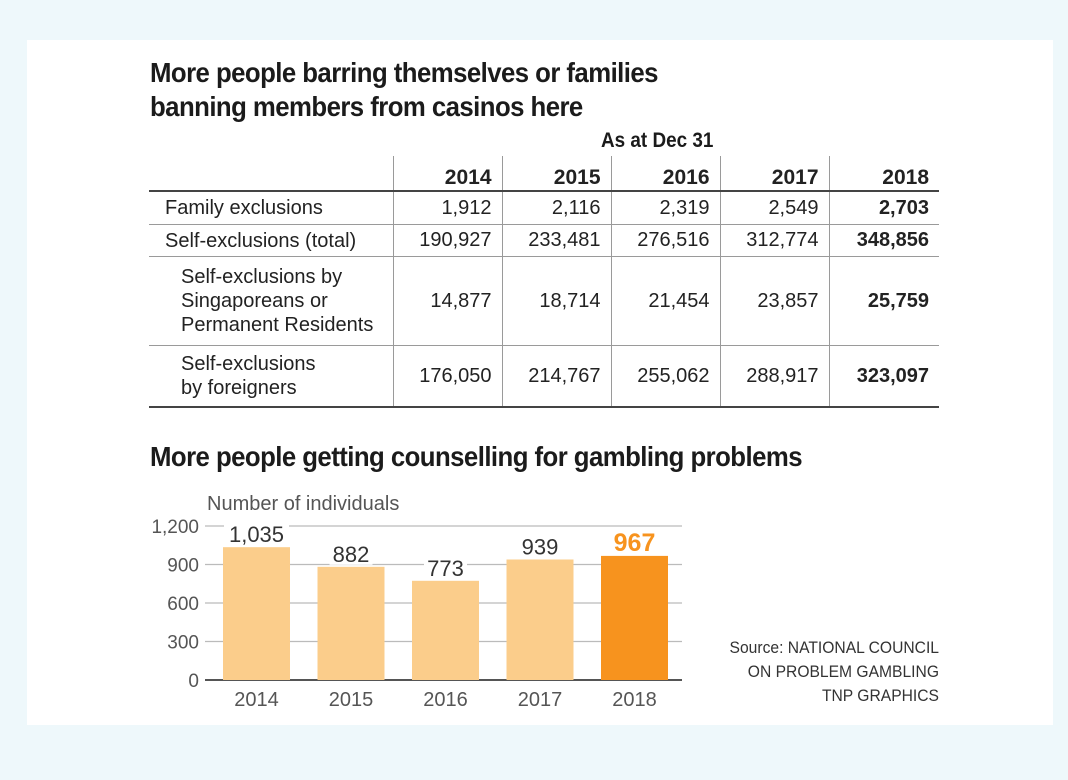 Image resolution: width=1068 pixels, height=780 pixels. Describe the element at coordinates (271, 208) in the screenshot. I see `row-label: Family exclusions` at that location.